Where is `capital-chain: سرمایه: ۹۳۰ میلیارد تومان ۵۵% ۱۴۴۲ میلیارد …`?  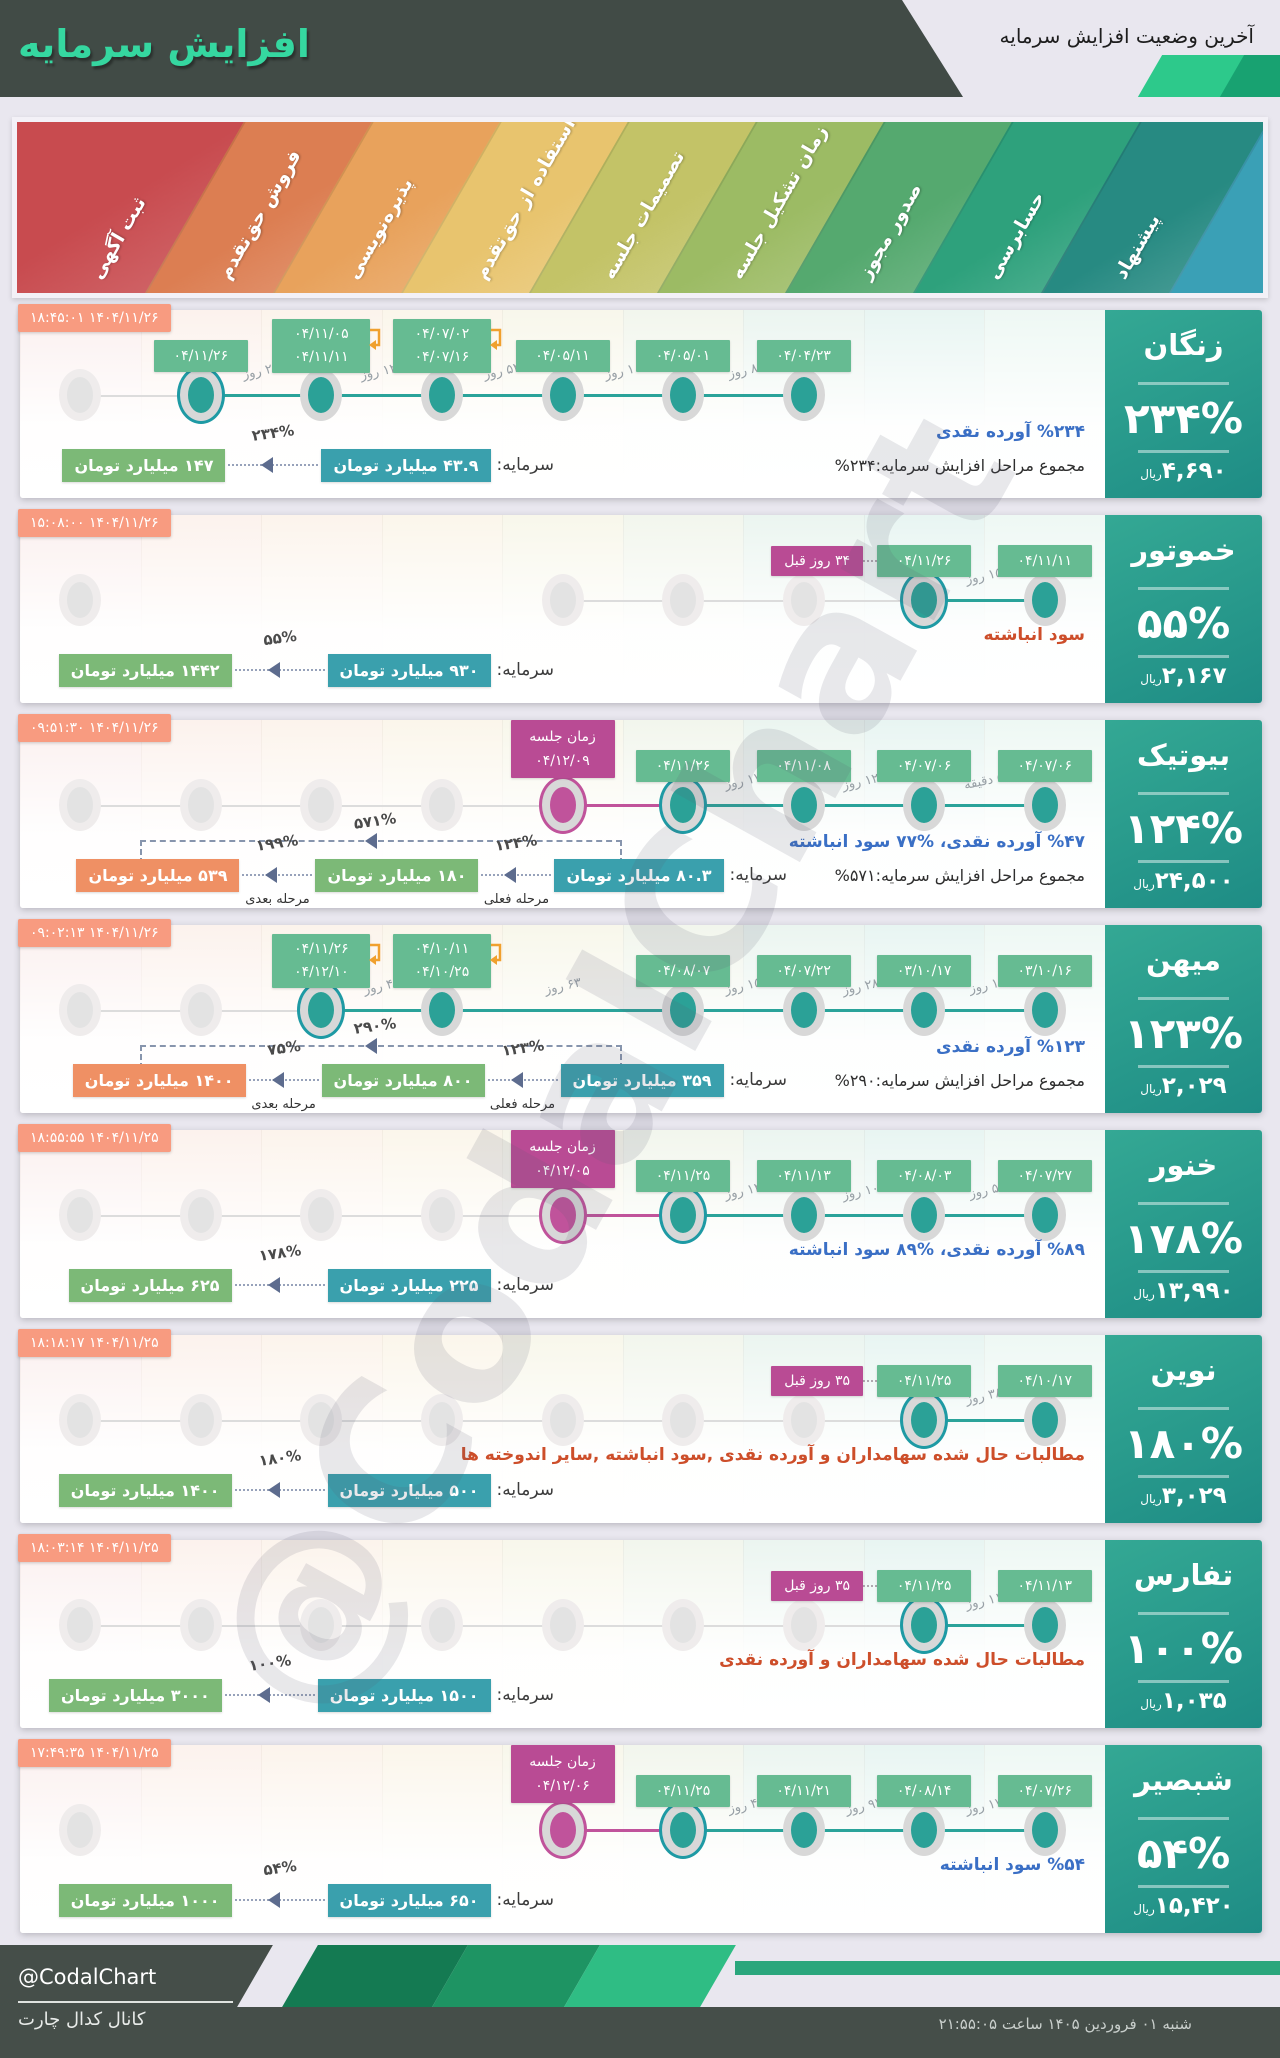 capital-chain: سرمایه: ۹۳۰ میلیارد تومان ۵۵% ۱۴۴۲ میلیارد … is located at coordinates (299, 657).